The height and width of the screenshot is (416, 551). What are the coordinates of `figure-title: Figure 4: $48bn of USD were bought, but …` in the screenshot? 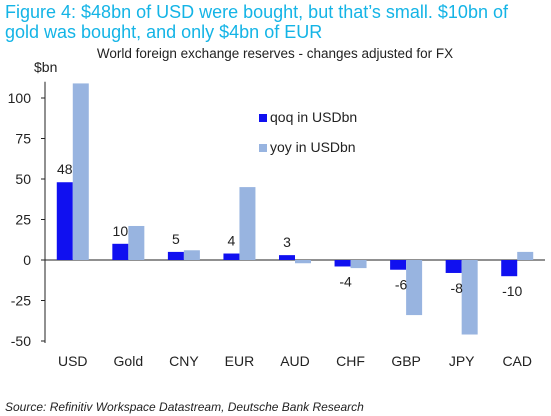 It's located at (278, 22).